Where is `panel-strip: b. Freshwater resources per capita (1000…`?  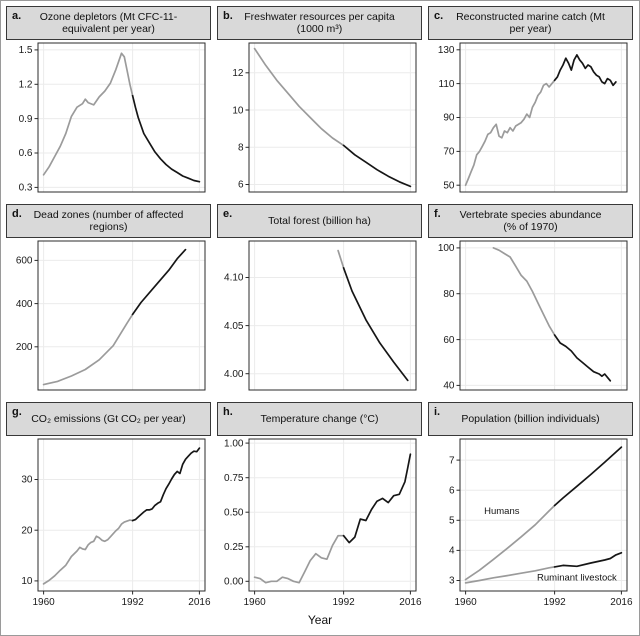
panel-strip: b. Freshwater resources per capita (1000… is located at coordinates (319, 23).